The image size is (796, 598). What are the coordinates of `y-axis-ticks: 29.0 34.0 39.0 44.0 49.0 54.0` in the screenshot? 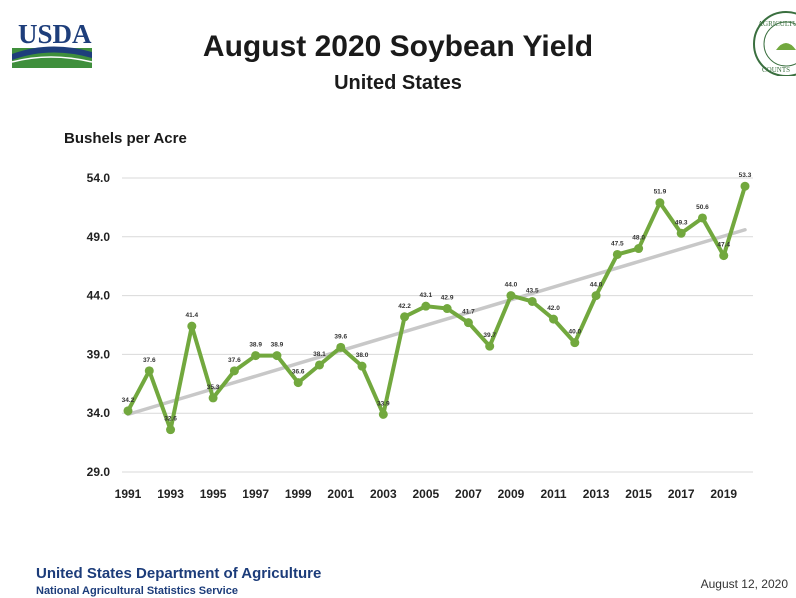 It's located at (99, 325).